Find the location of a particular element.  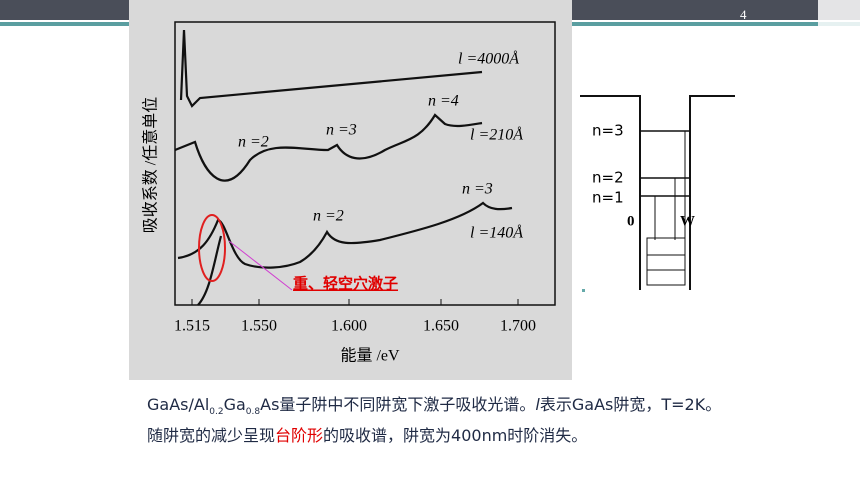

x-tick-label: 1.550 is located at coordinates (259, 326).